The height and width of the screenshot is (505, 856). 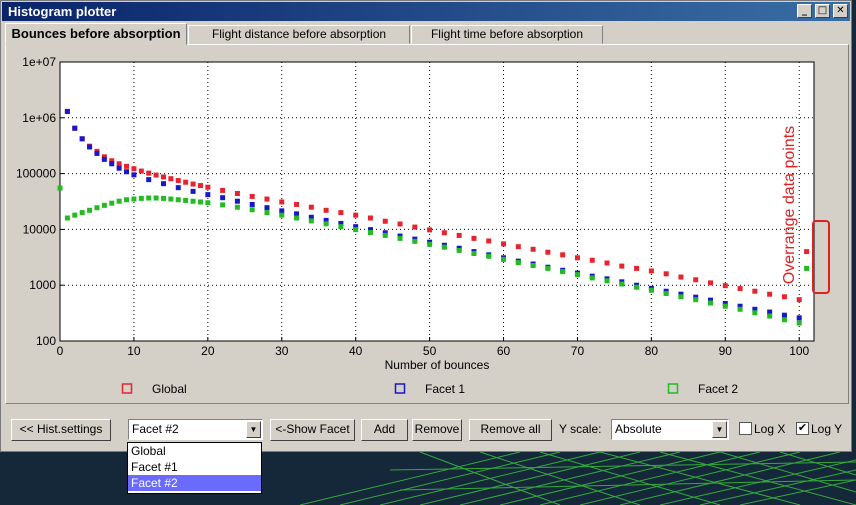 I want to click on x-tick-label: 100, so click(x=799, y=351).